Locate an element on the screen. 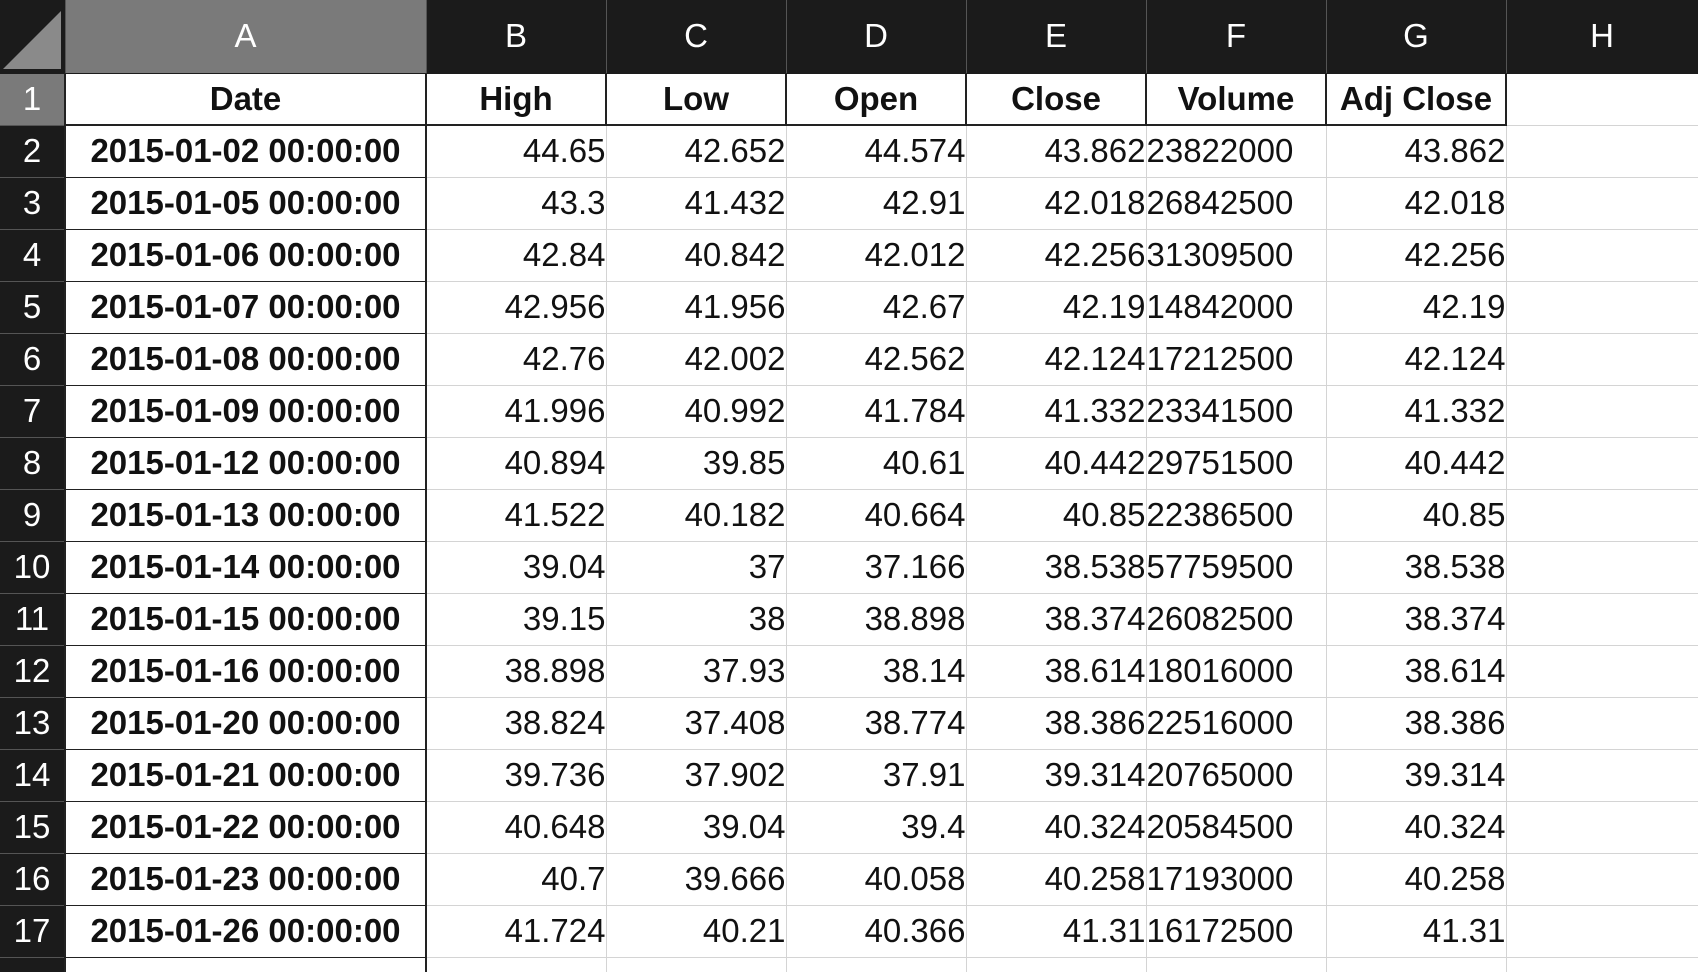 This screenshot has width=1698, height=972. cell-adj-close: 41.31 is located at coordinates (1416, 931).